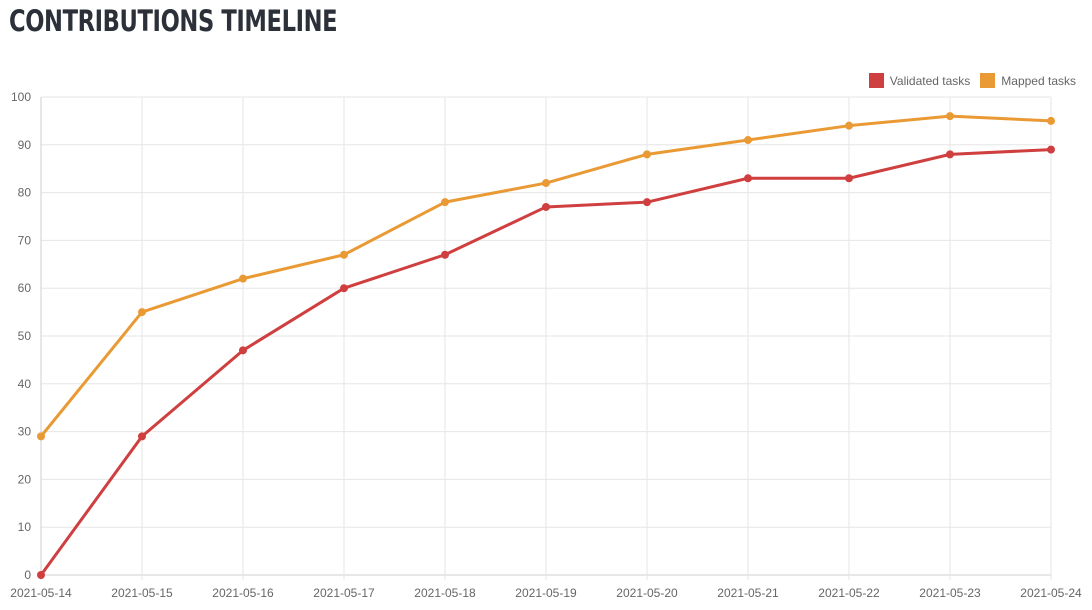  What do you see at coordinates (876, 80) in the screenshot?
I see `legend-swatch-validated` at bounding box center [876, 80].